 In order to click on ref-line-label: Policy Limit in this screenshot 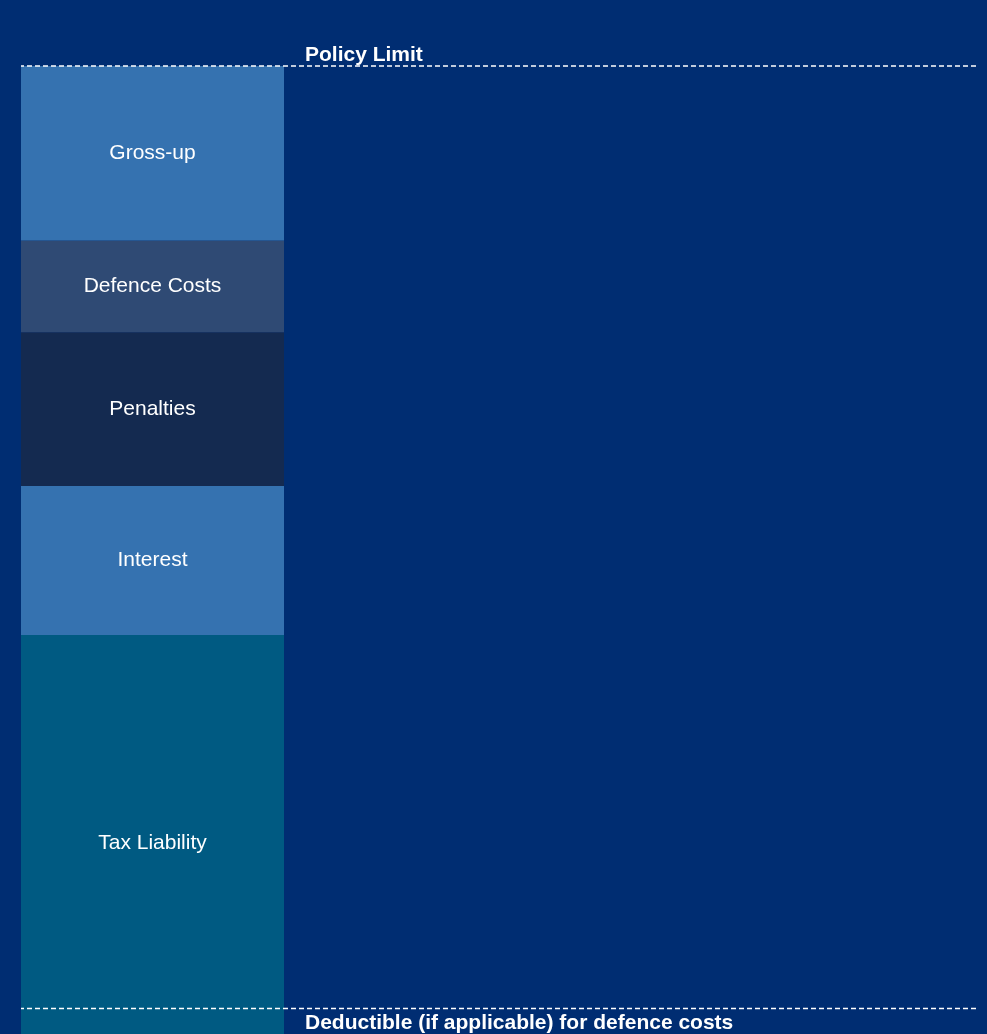, I will do `click(364, 53)`.